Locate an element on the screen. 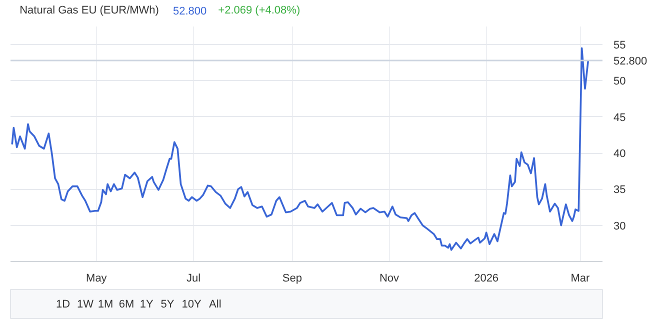  y-tick-label: 50 is located at coordinates (620, 82).